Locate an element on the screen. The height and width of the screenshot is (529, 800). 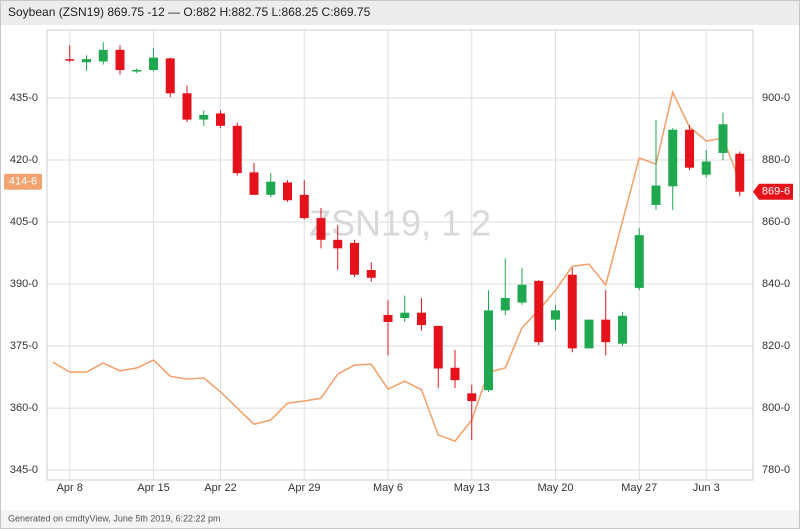
x-tick-label: Apr 29 is located at coordinates (304, 488).